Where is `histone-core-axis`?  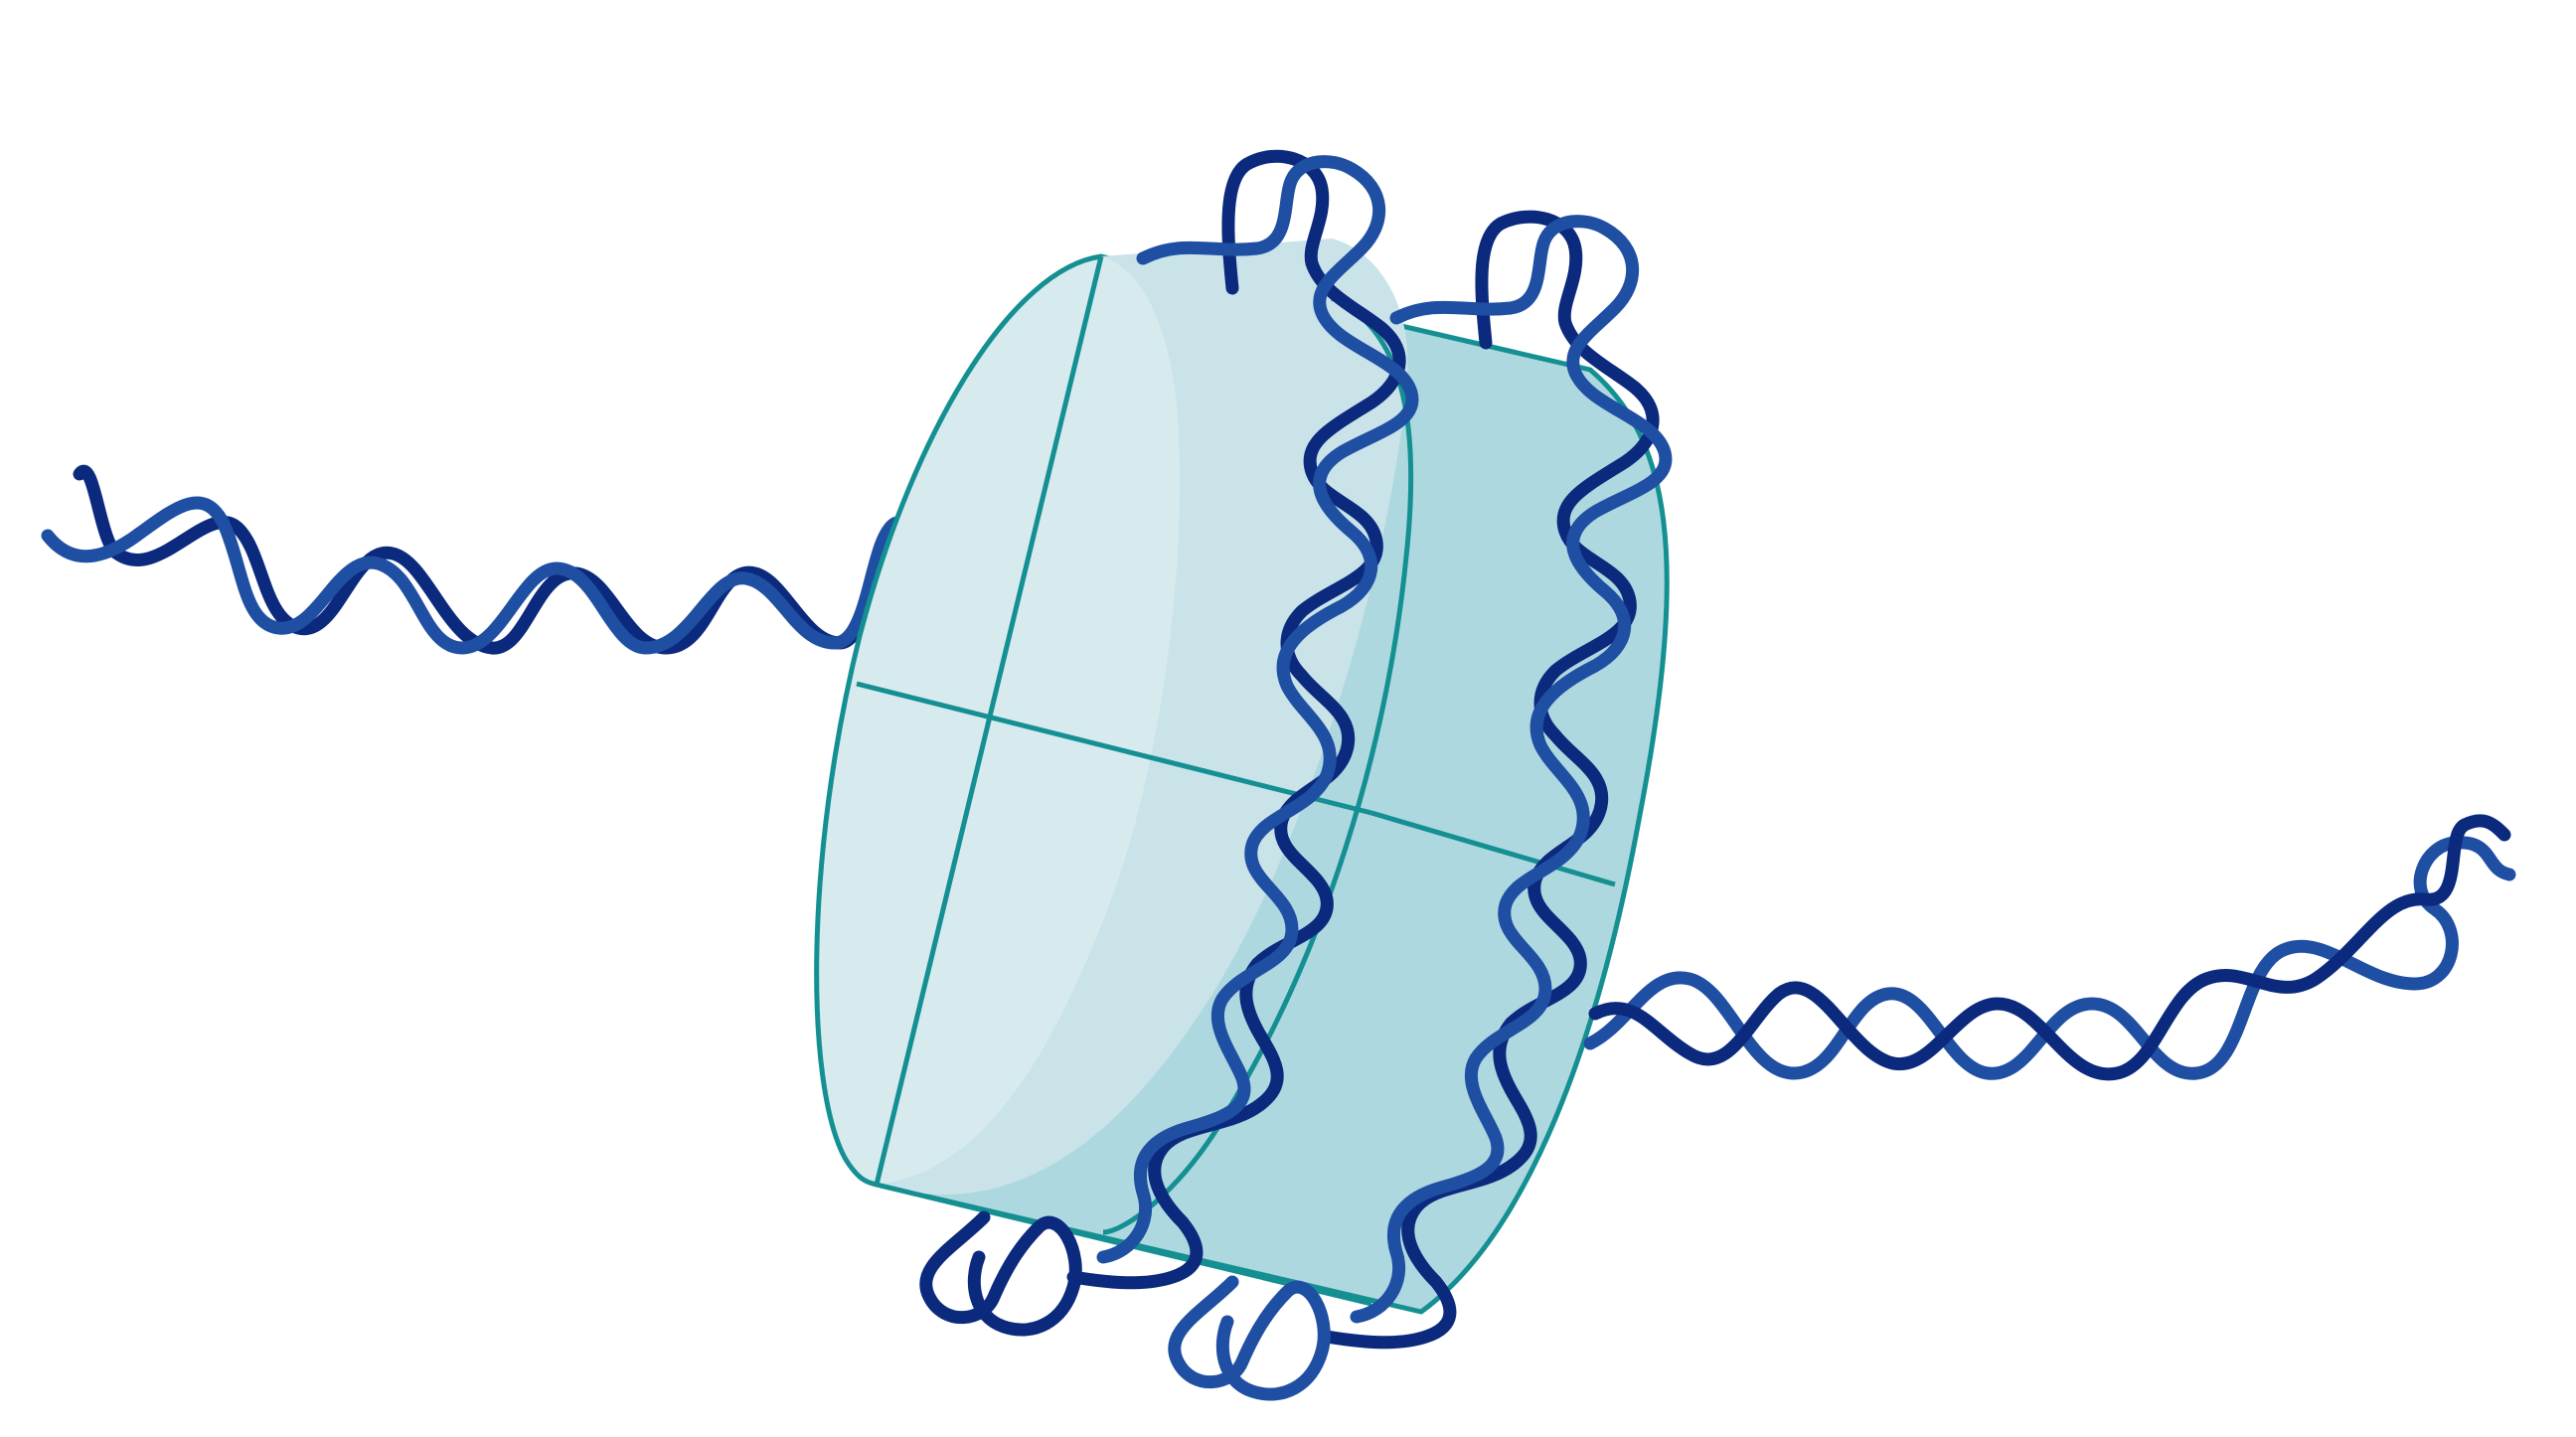 histone-core-axis is located at coordinates (1493, 848).